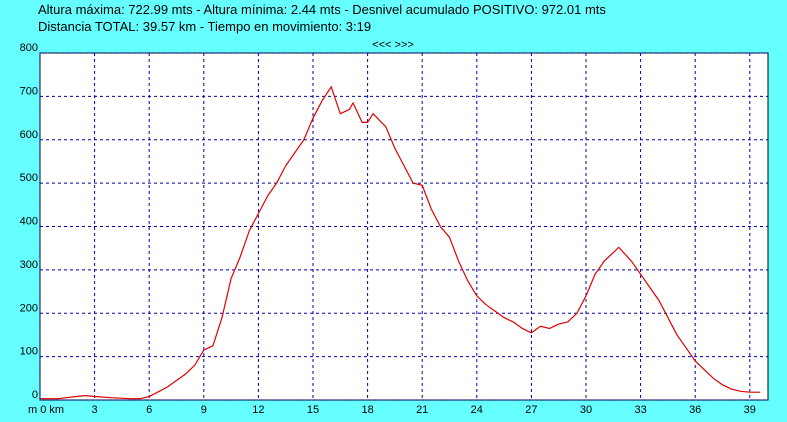 Image resolution: width=787 pixels, height=422 pixels. What do you see at coordinates (640, 410) in the screenshot?
I see `x-tick-label: 33` at bounding box center [640, 410].